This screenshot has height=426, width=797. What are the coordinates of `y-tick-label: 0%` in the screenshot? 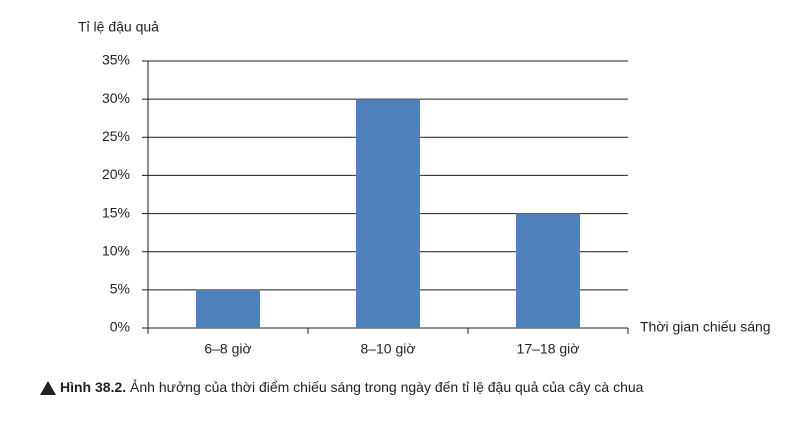 It's located at (120, 327).